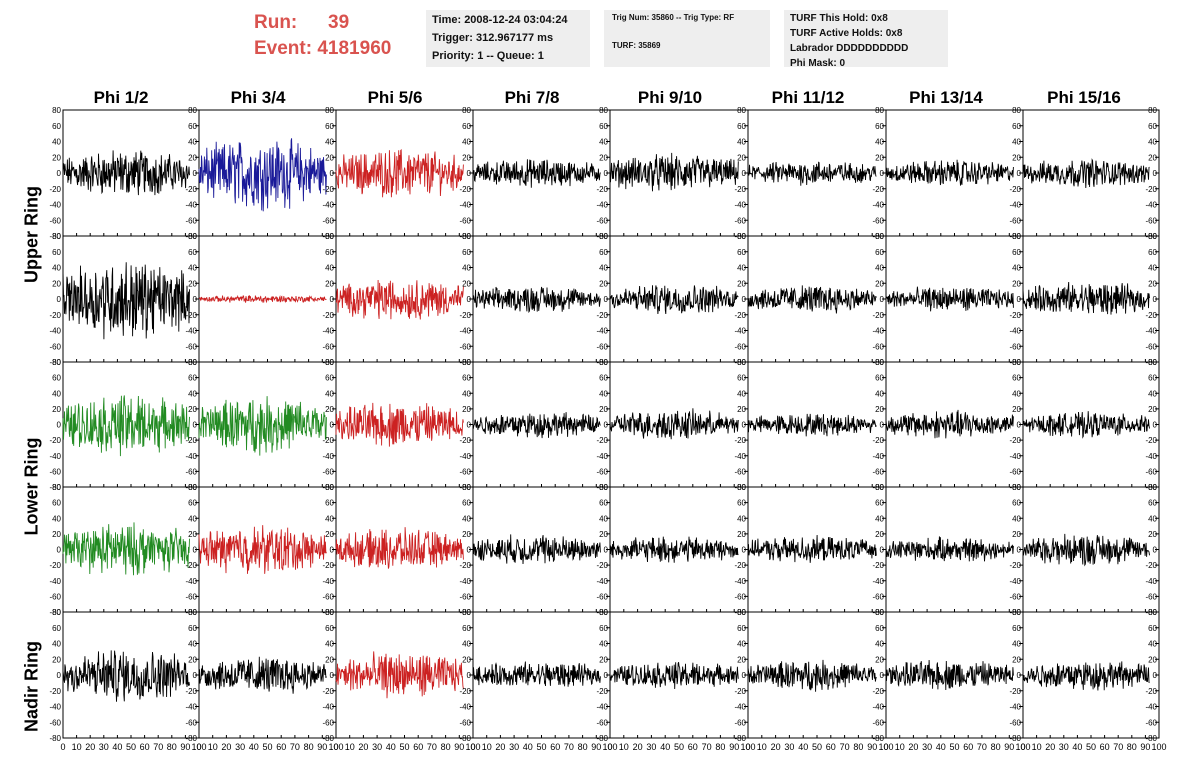  I want to click on phi-title-8: Phi 15/16, so click(1084, 97).